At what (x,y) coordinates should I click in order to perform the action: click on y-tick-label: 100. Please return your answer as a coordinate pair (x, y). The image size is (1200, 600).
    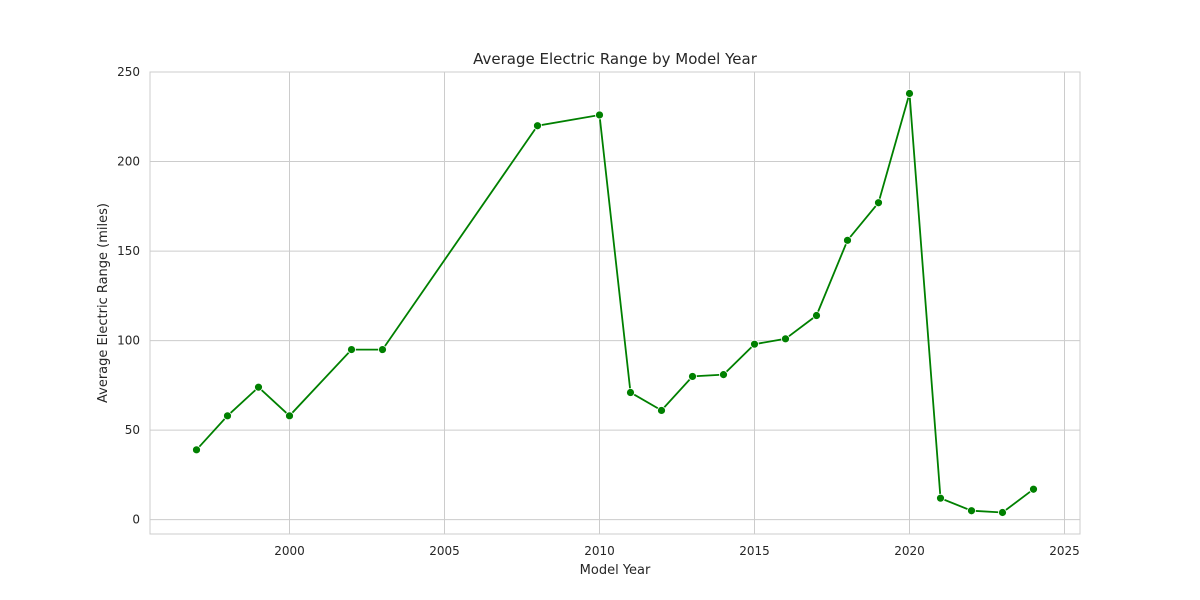
    Looking at the image, I should click on (128, 341).